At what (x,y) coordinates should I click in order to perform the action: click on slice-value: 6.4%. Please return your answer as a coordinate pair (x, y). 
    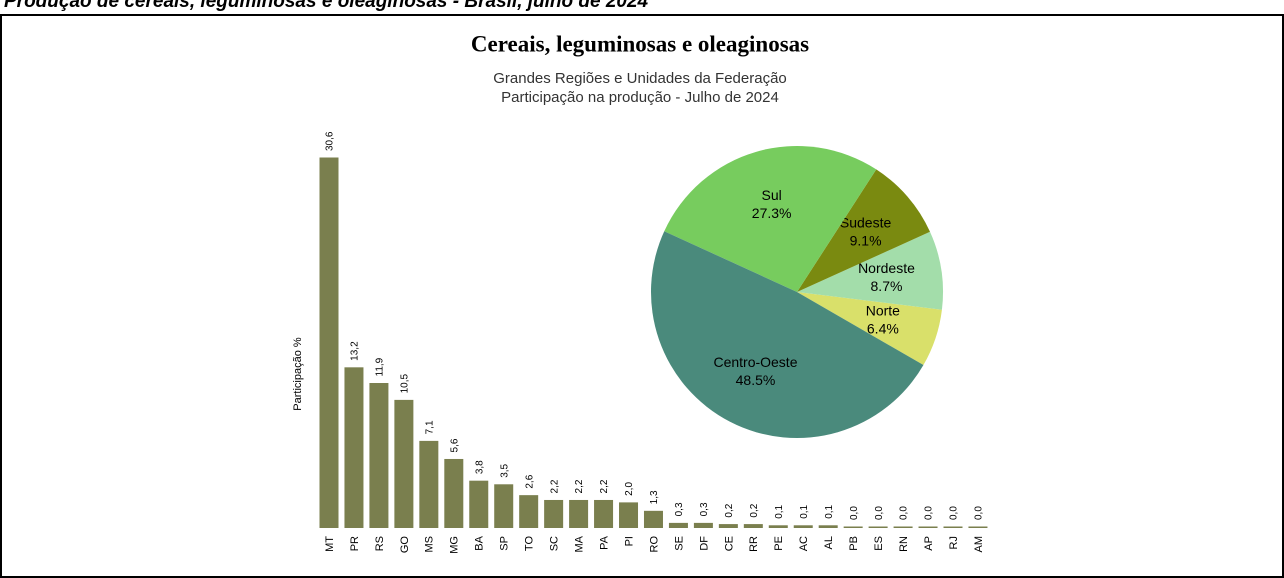
    Looking at the image, I should click on (883, 328).